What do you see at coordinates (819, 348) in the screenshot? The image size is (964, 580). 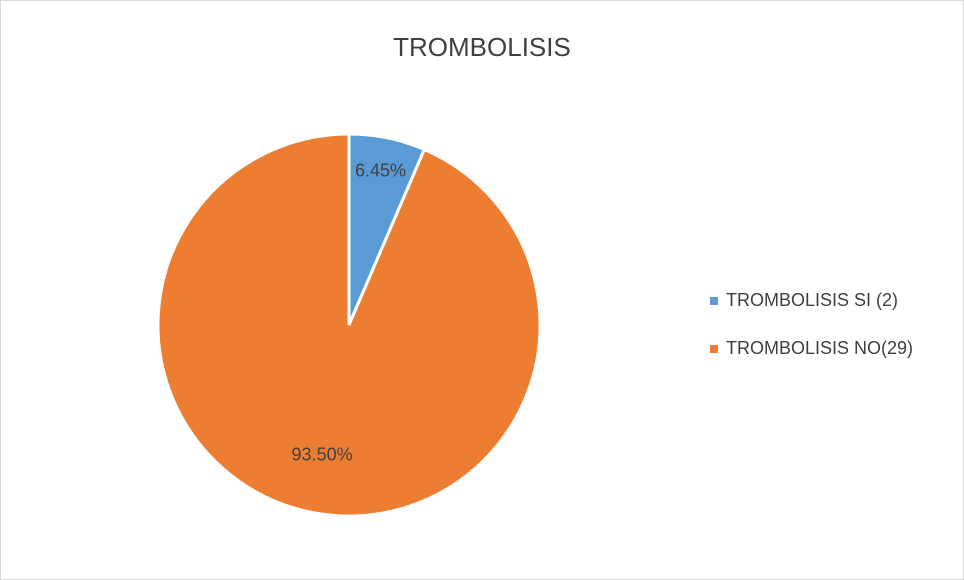 I see `legend-label: TROMBOLISIS NO(29)` at bounding box center [819, 348].